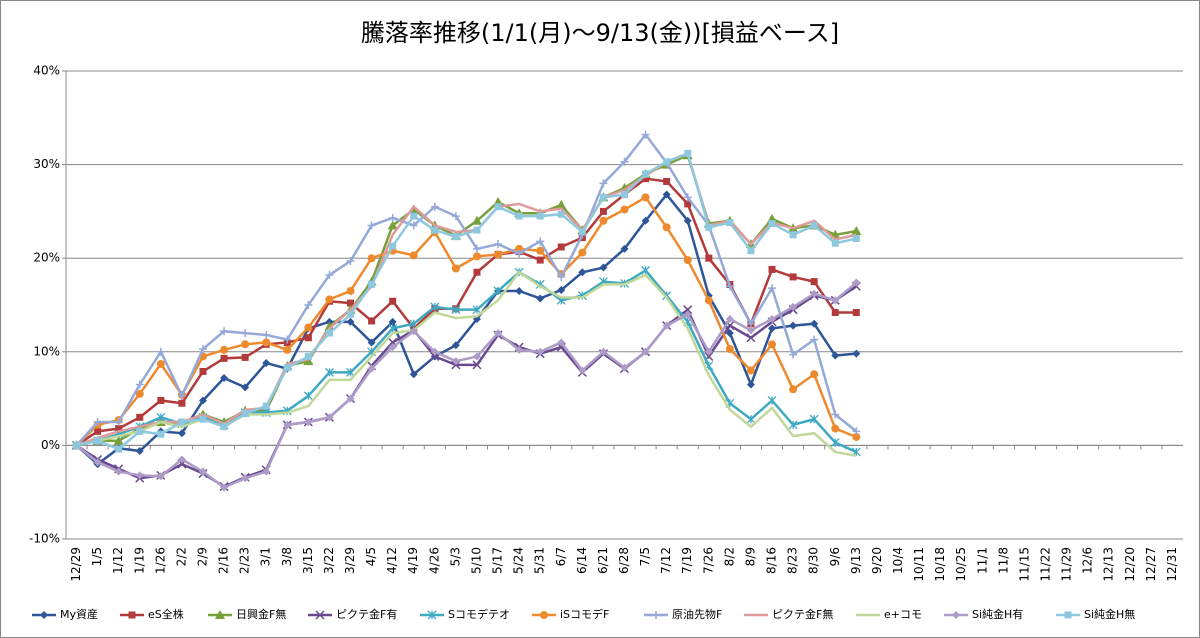  I want to click on x-tick-label: 7/26, so click(708, 560).